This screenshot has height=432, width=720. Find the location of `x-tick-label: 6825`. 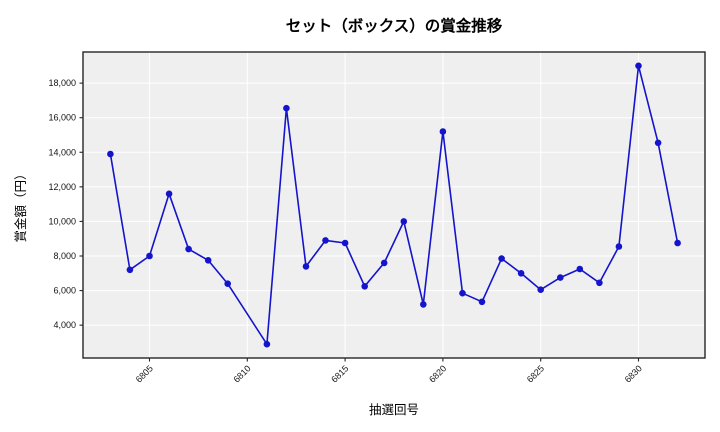

x-tick-label: 6825 is located at coordinates (535, 373).